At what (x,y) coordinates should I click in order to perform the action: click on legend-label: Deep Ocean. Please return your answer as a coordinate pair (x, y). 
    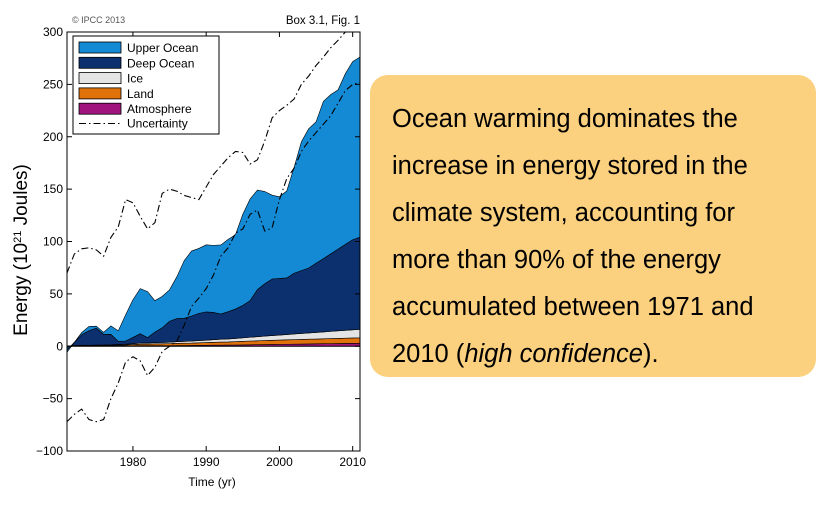
    Looking at the image, I should click on (160, 63).